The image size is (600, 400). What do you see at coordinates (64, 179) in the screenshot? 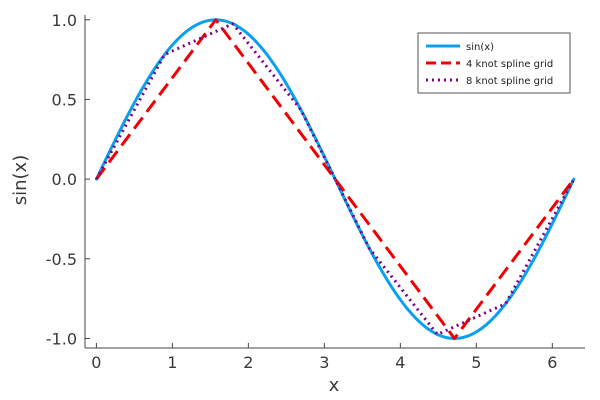
I see `y-tick-label: 0.0` at bounding box center [64, 179].